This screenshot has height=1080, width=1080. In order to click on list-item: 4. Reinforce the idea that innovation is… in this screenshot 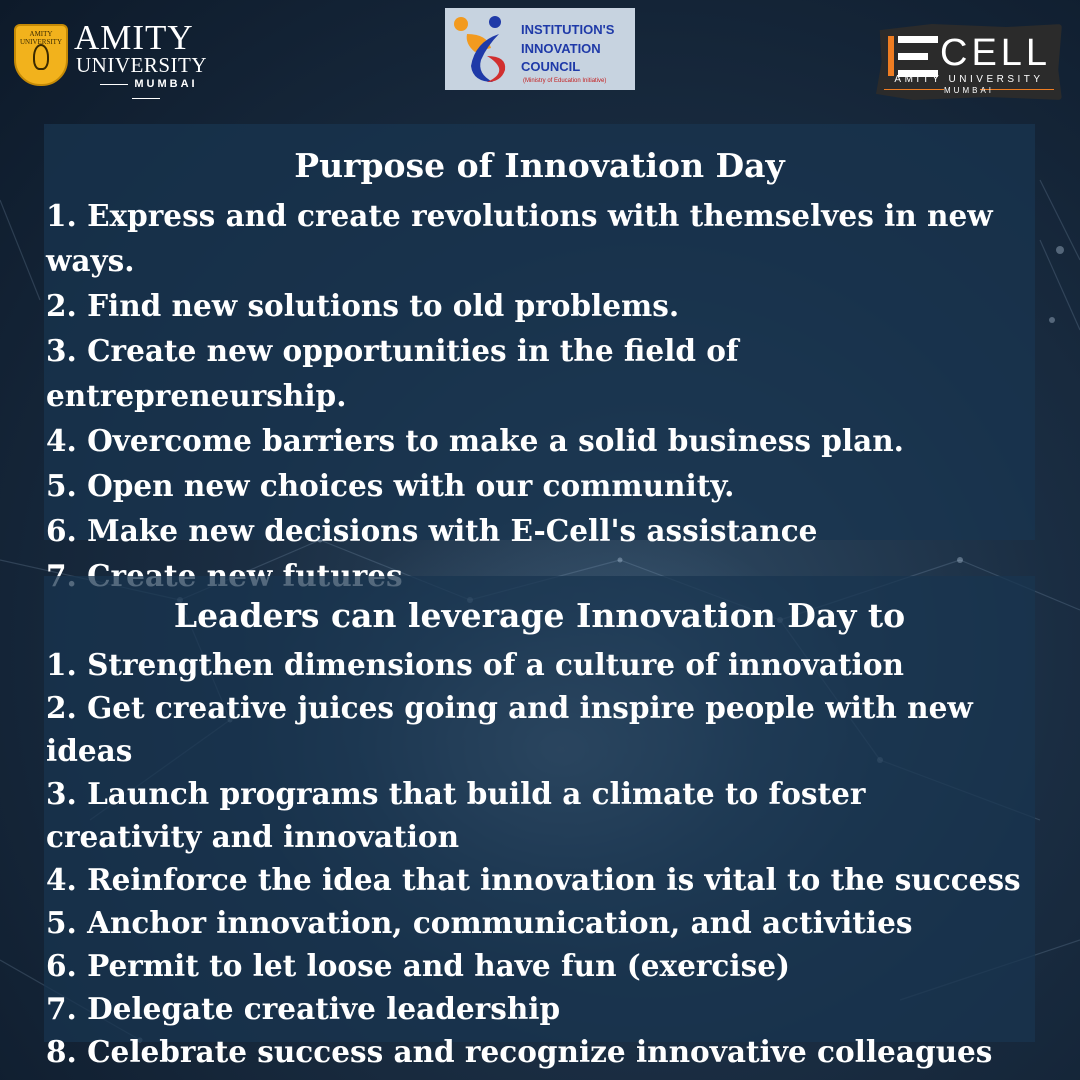, I will do `click(533, 879)`.